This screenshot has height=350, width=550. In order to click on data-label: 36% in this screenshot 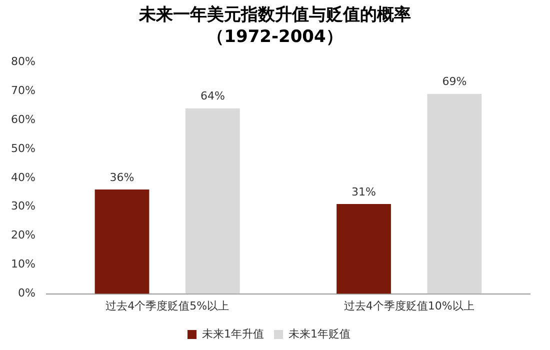, I will do `click(122, 177)`.